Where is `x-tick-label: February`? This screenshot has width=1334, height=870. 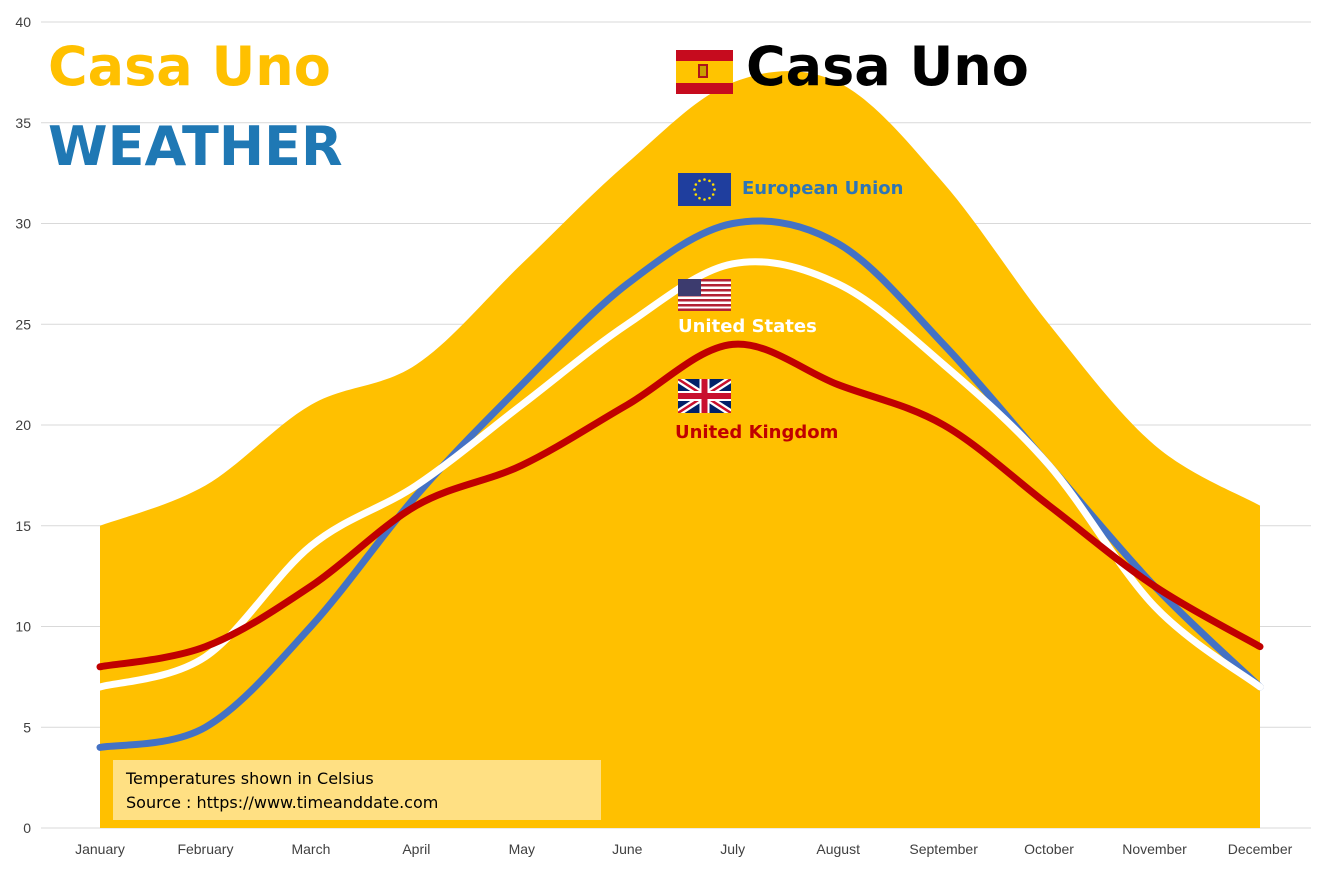
x-tick-label: February is located at coordinates (205, 849).